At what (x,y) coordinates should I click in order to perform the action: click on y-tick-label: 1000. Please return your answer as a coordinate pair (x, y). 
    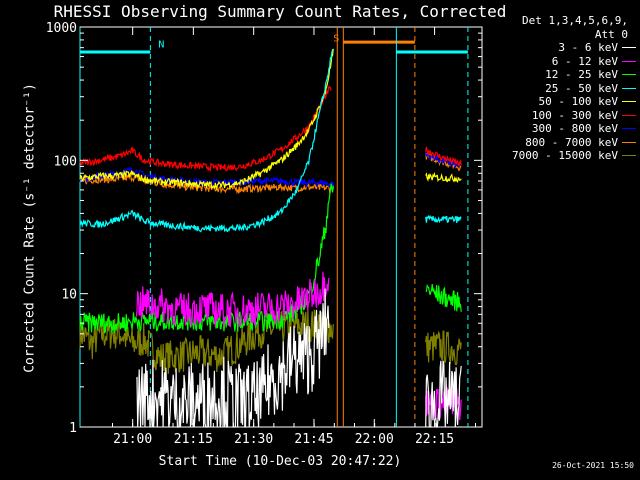
    Looking at the image, I should click on (61, 28).